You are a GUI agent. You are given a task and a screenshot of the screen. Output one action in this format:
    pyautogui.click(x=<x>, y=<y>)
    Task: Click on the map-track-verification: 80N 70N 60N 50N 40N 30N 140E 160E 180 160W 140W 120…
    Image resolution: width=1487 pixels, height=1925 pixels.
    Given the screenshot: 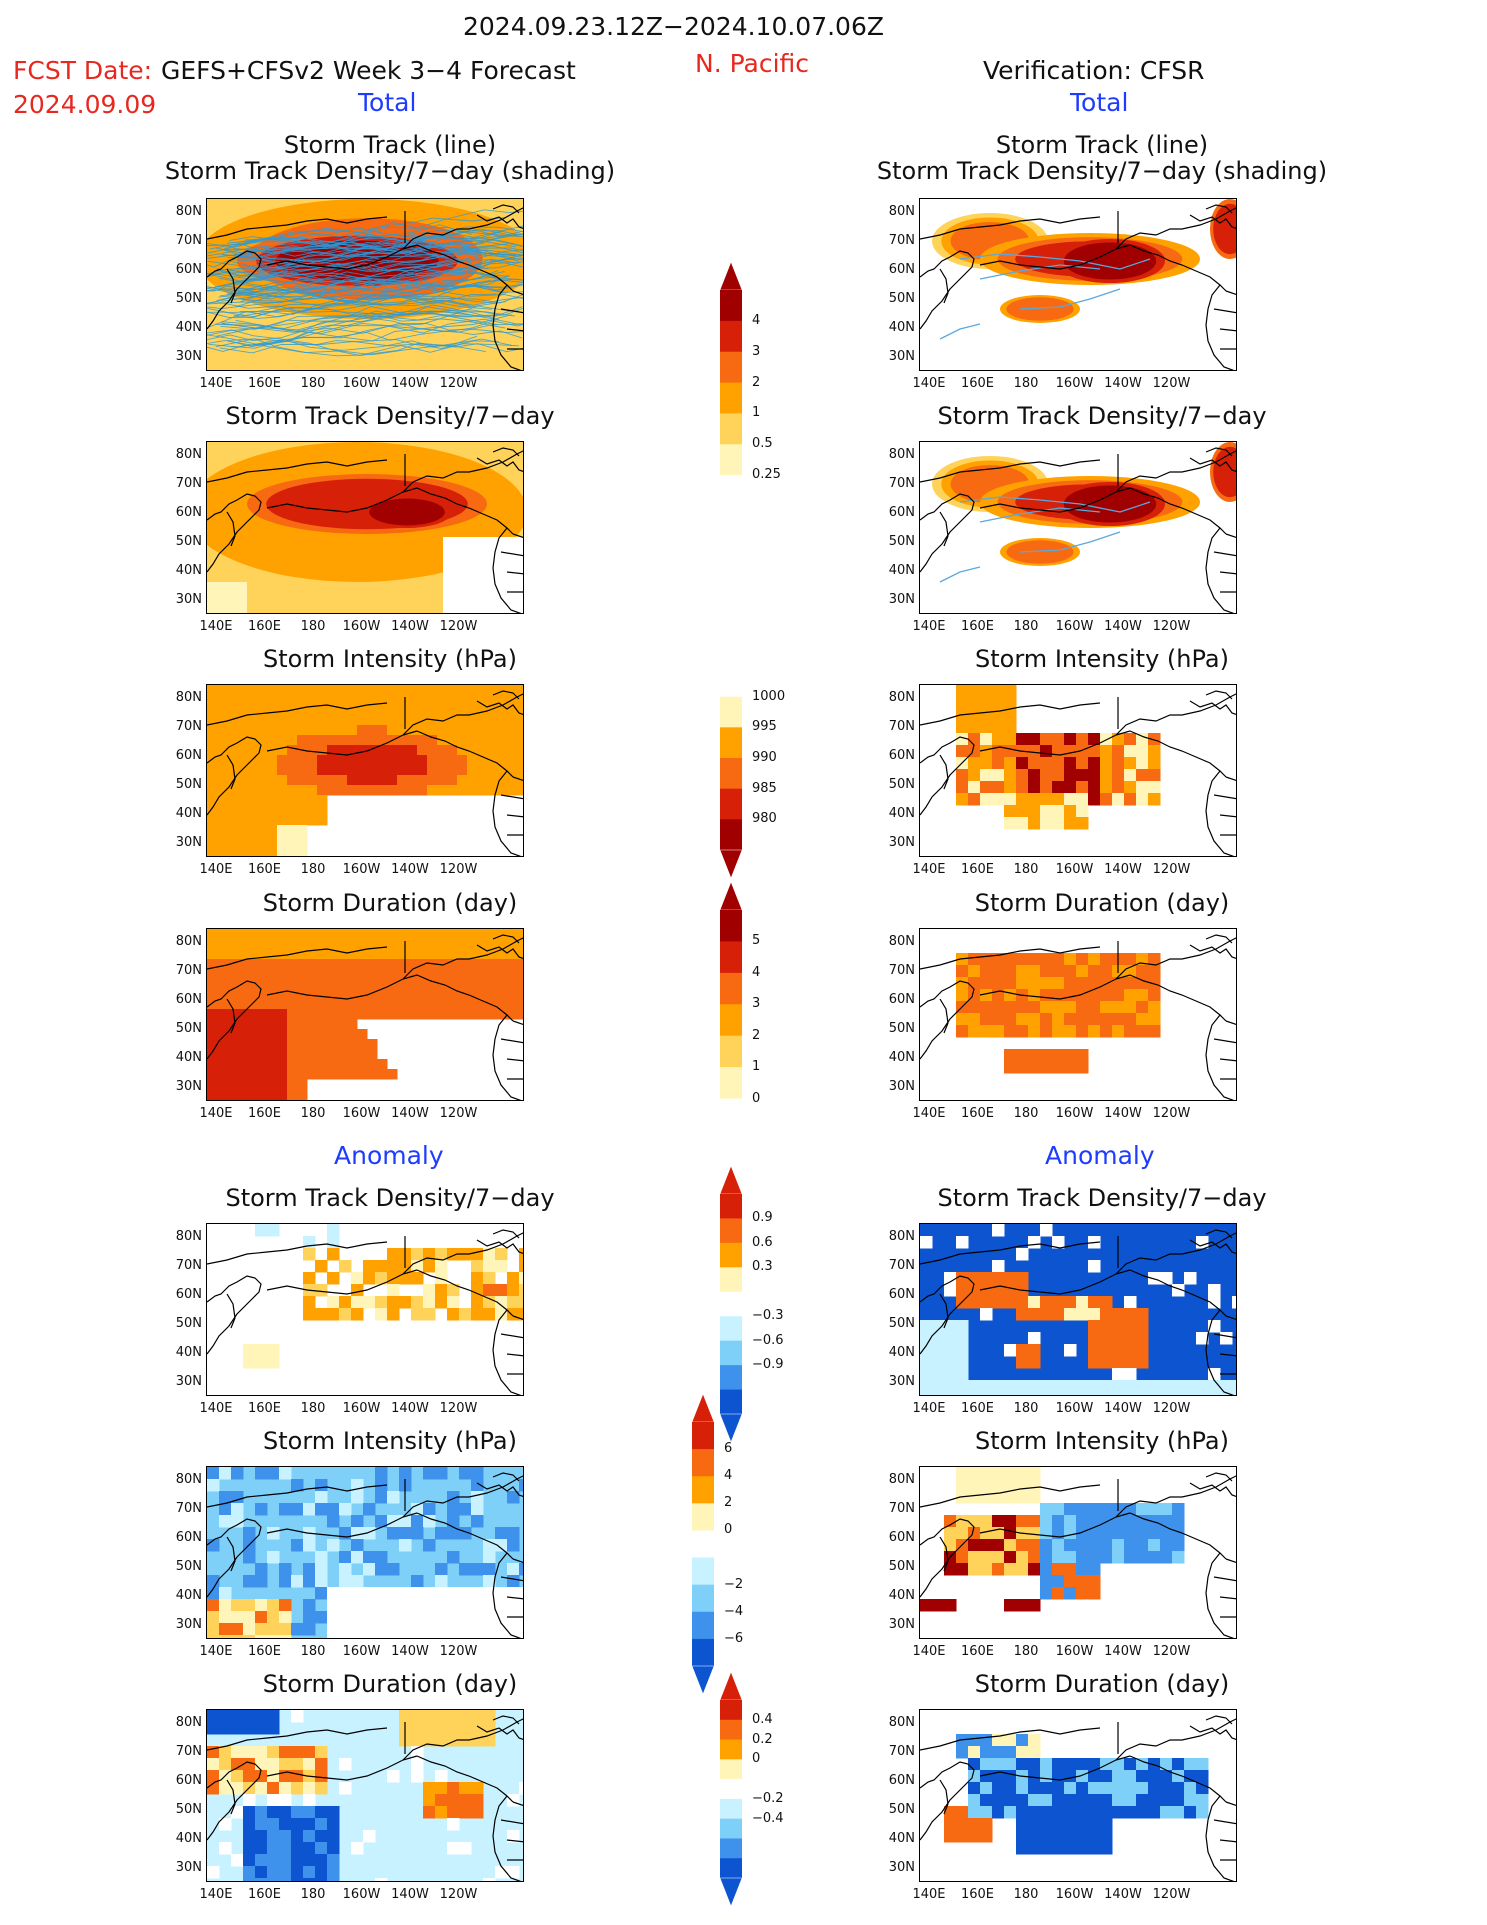 What is the action you would take?
    pyautogui.click(x=1063, y=294)
    